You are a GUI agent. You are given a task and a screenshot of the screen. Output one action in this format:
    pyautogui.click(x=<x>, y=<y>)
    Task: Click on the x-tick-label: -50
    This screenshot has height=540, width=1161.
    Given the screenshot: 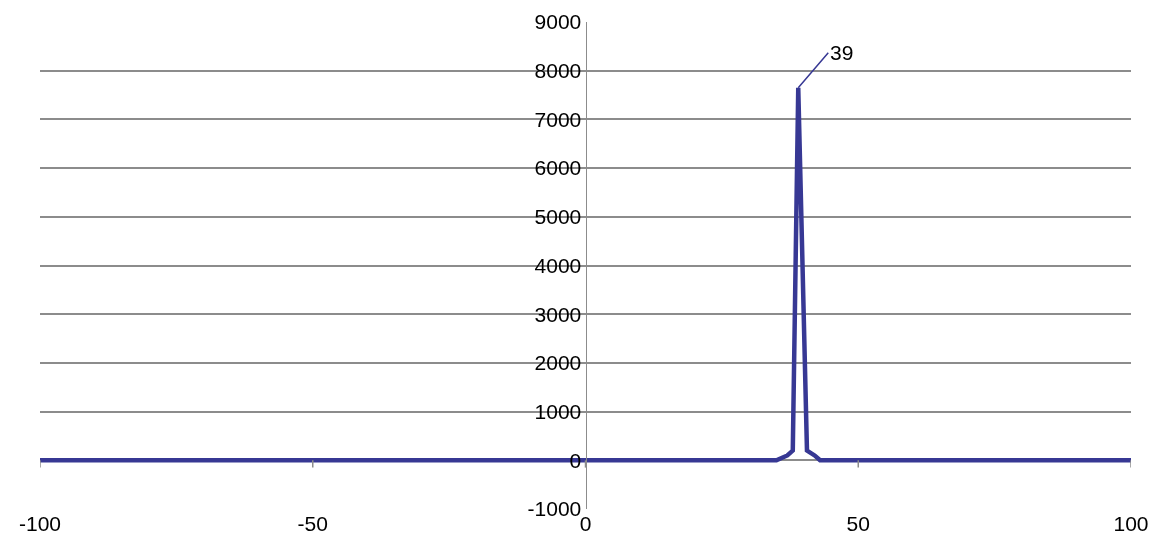 What is the action you would take?
    pyautogui.click(x=312, y=523)
    